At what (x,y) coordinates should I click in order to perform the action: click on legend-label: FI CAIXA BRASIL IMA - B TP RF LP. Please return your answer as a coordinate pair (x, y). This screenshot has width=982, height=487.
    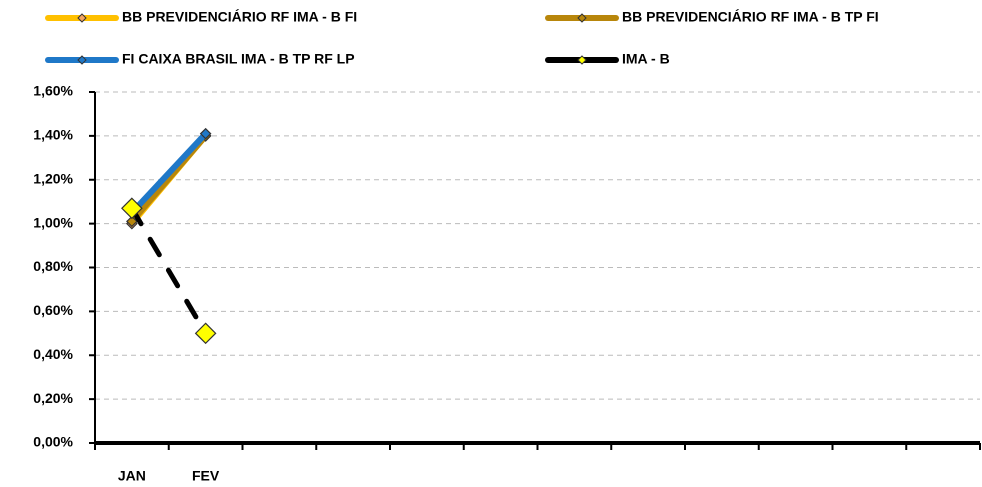
    Looking at the image, I should click on (238, 59).